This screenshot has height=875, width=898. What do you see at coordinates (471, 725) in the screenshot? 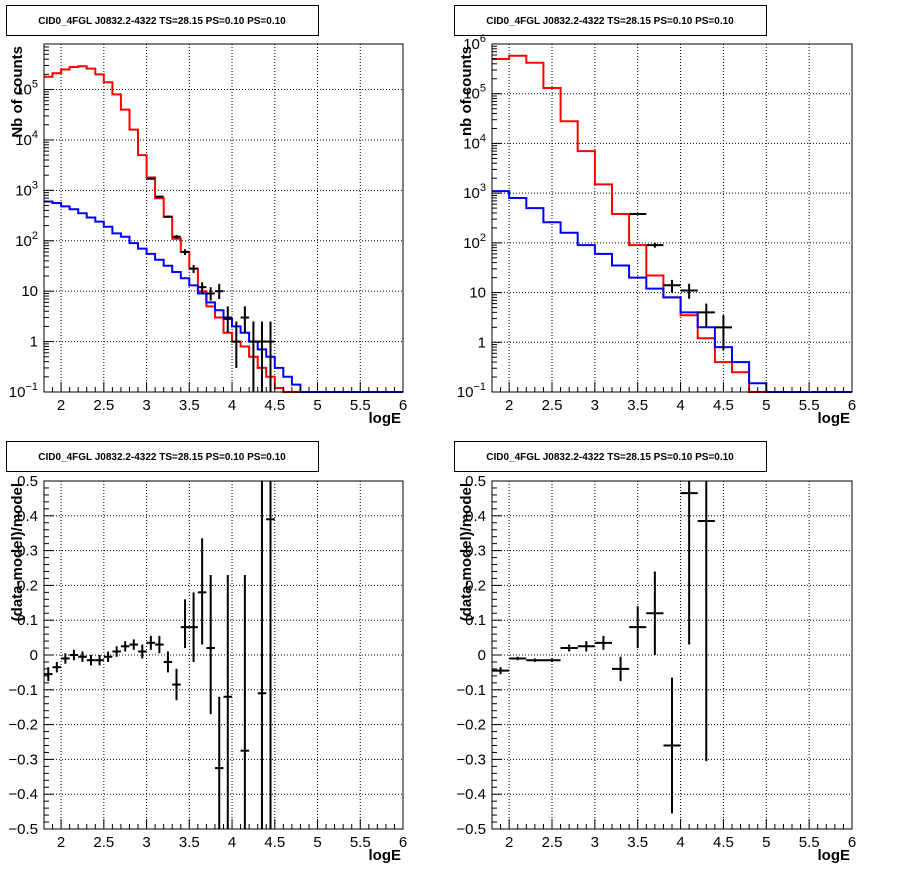
I see `y-tick-label: −0.2` at bounding box center [471, 725].